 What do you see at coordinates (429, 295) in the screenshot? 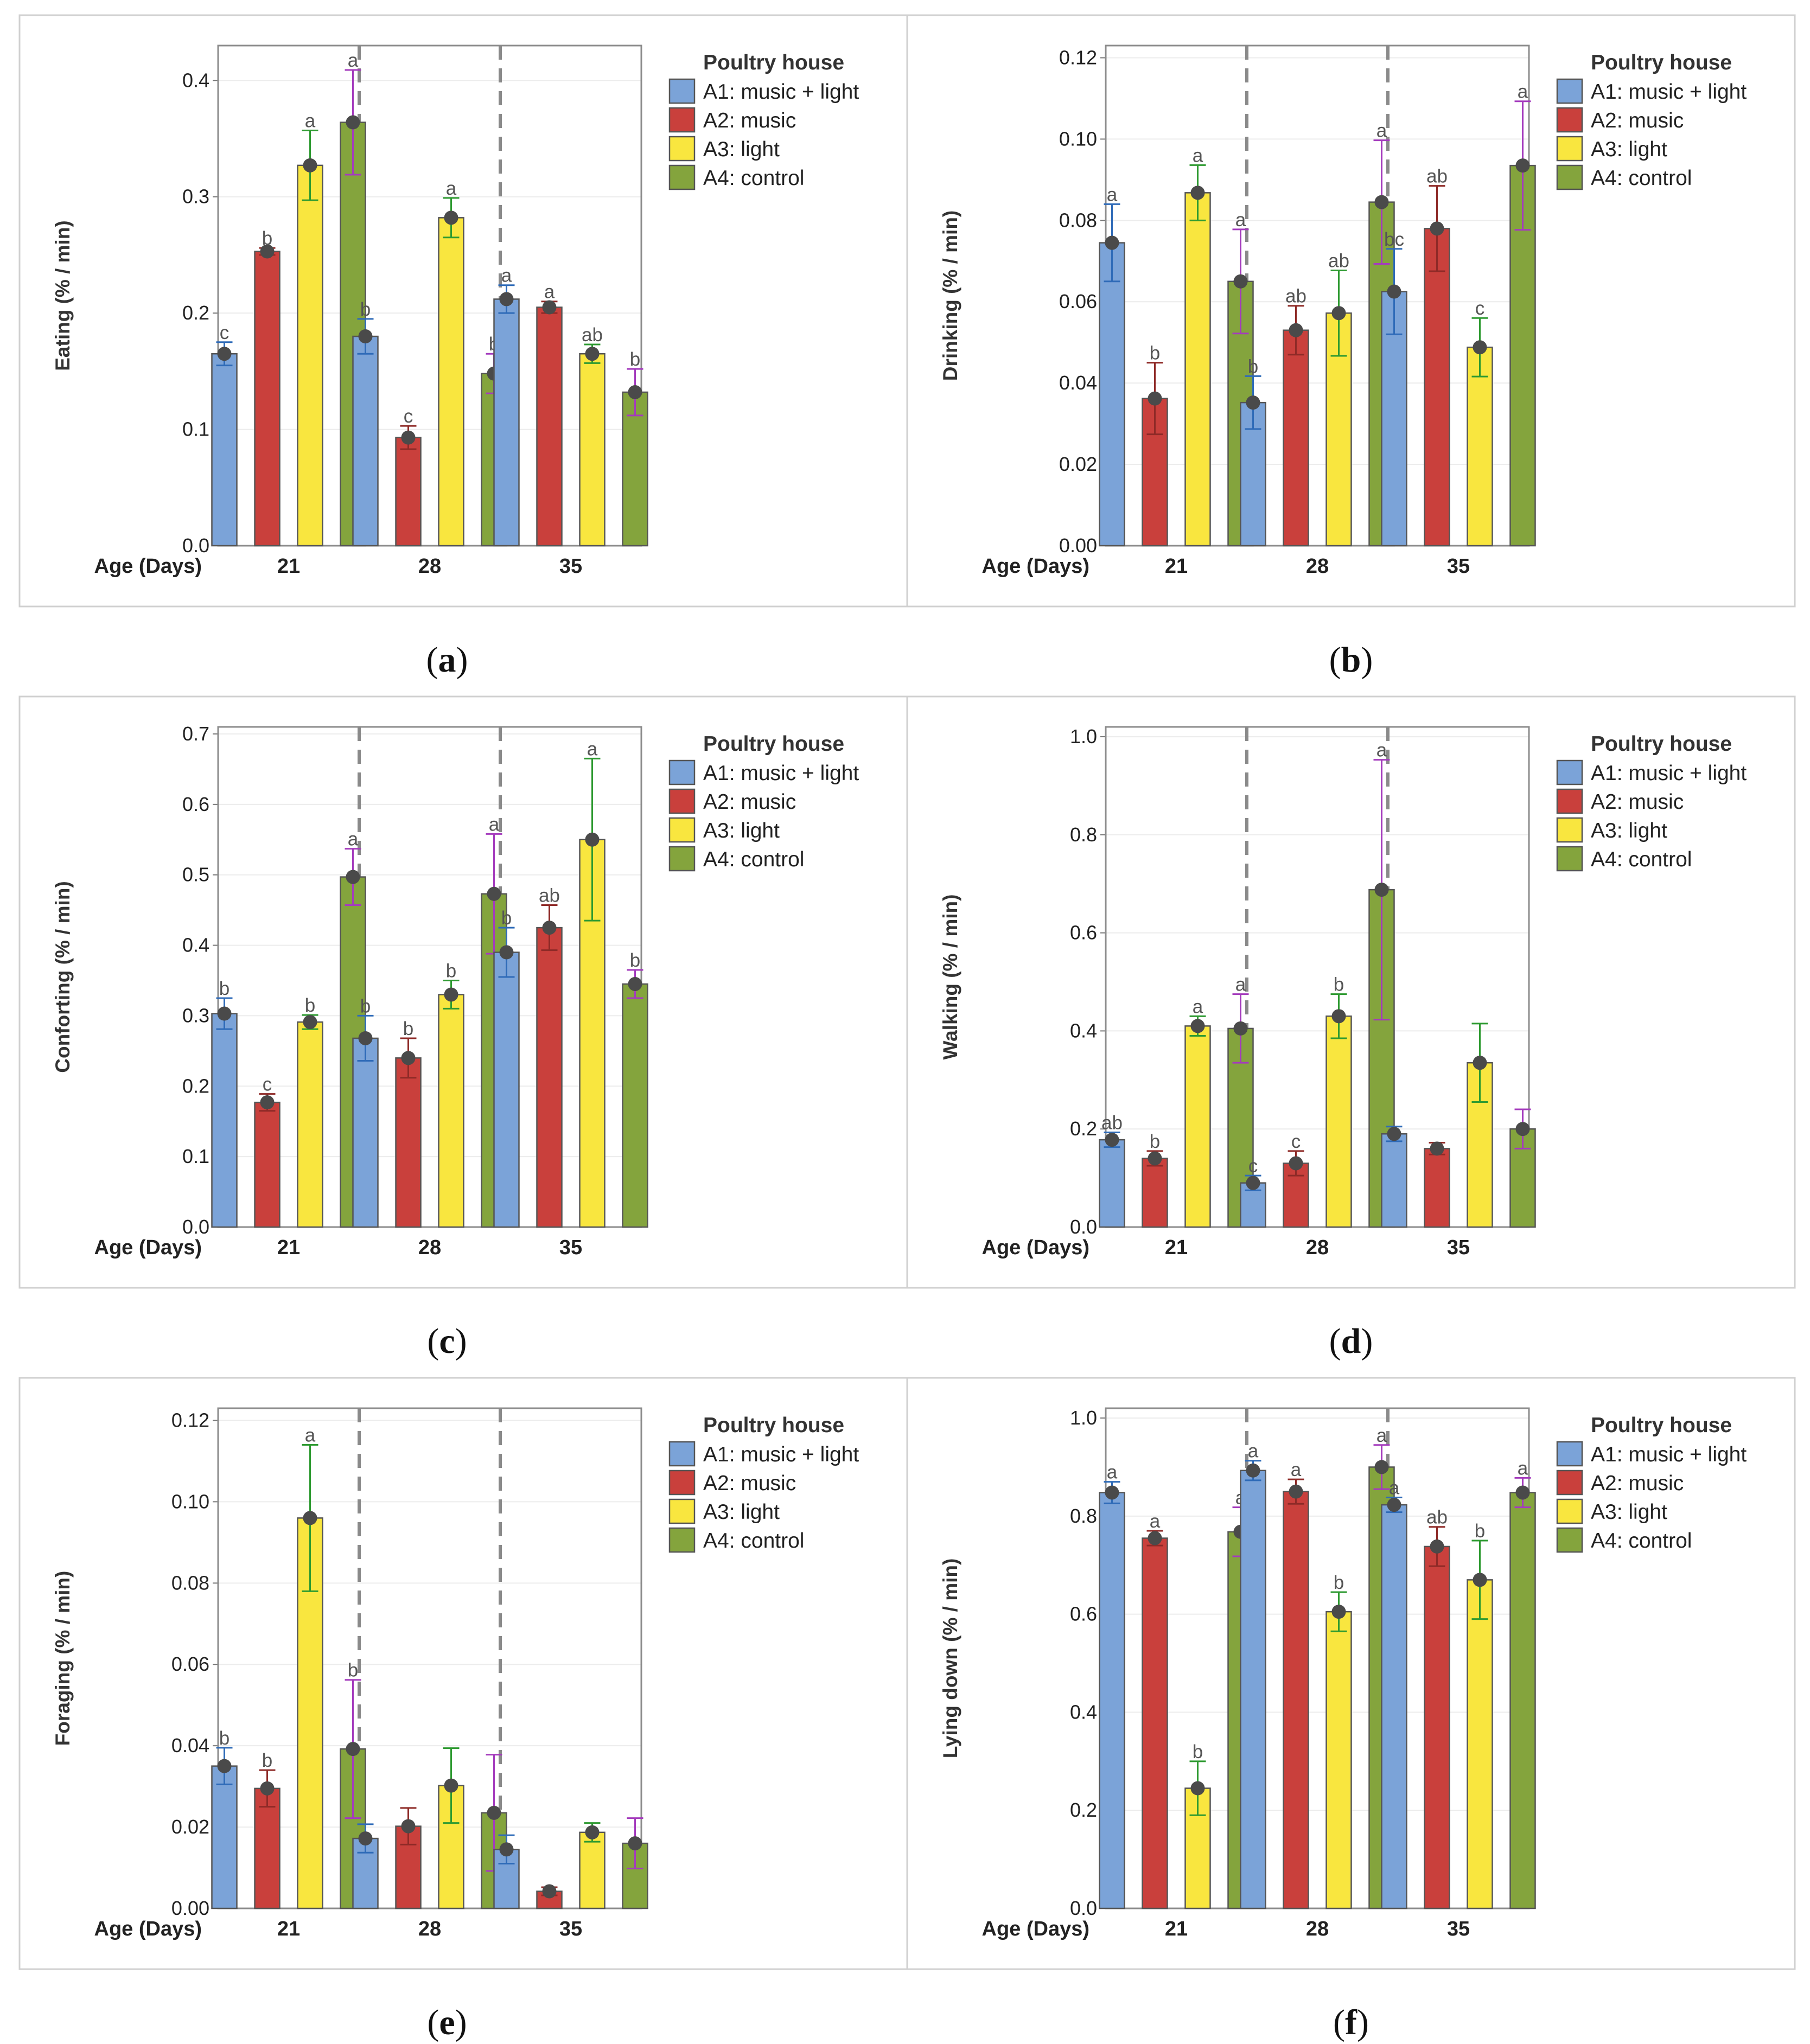
I see `plot-border` at bounding box center [429, 295].